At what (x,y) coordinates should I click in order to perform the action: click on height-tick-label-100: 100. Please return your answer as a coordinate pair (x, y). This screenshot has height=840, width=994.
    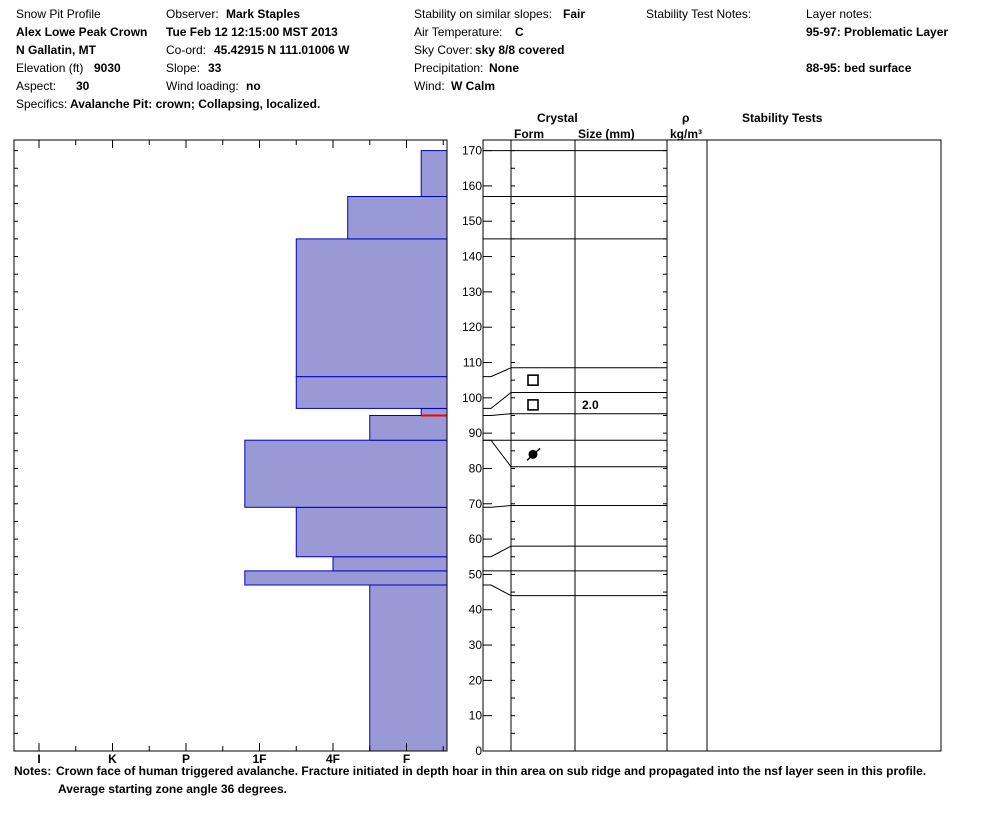
    Looking at the image, I should click on (472, 398).